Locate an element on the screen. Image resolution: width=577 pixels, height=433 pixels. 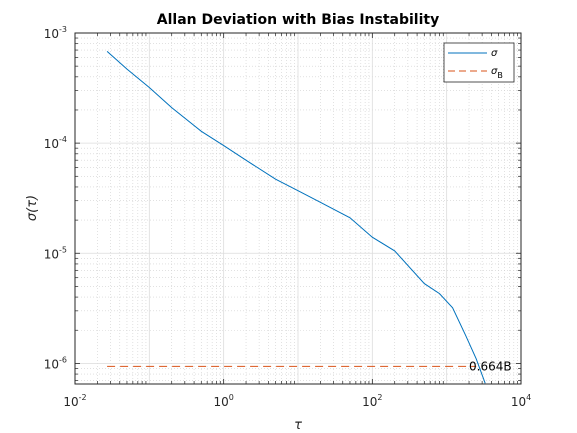
y-tick-label: 10⁻⁶ is located at coordinates (55, 363).